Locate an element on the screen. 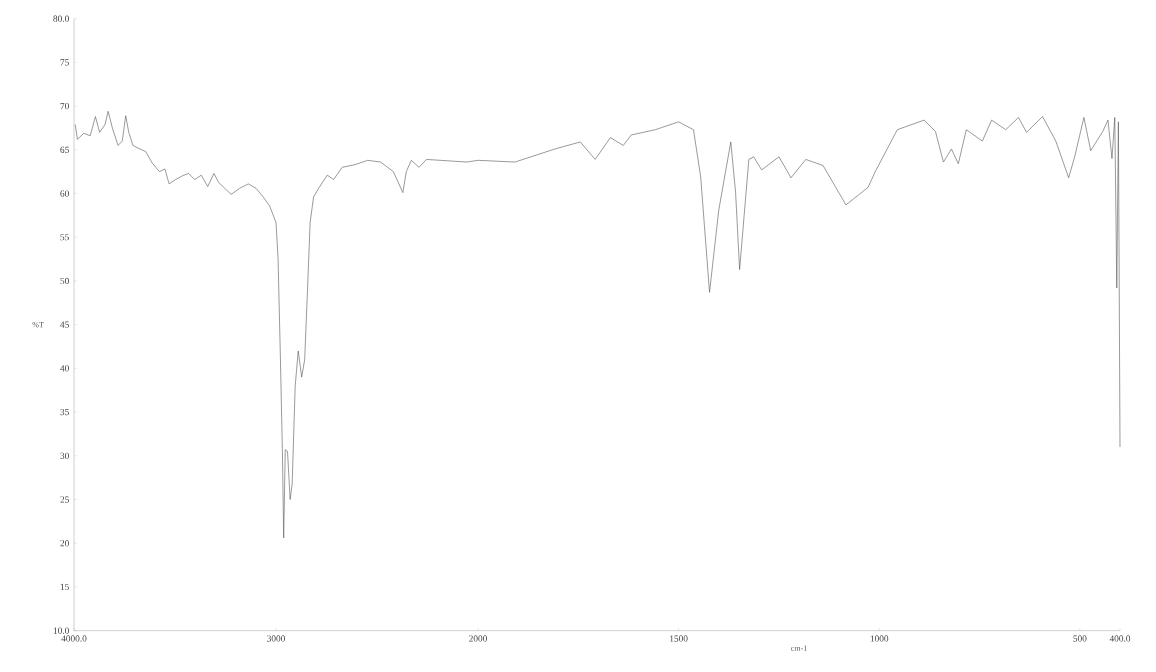  y-tick-label: 60 is located at coordinates (64, 193).